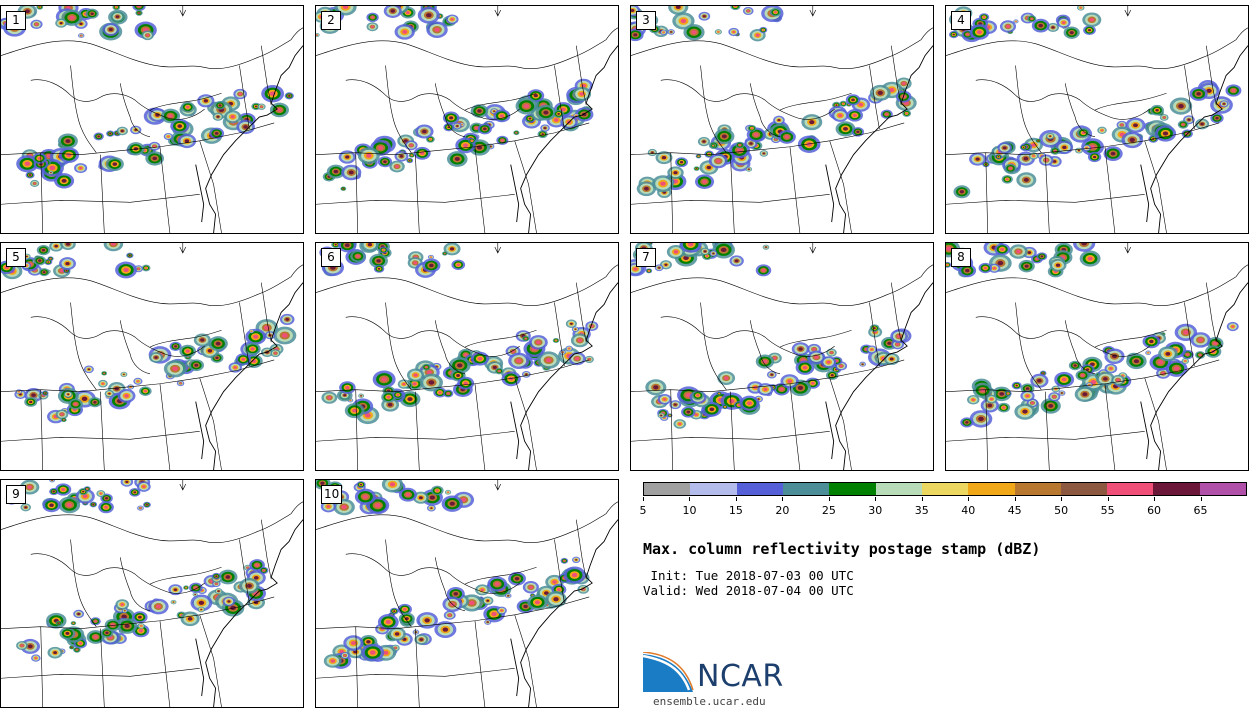 This screenshot has height=709, width=1260. I want to click on member-number-label: 1, so click(16, 20).